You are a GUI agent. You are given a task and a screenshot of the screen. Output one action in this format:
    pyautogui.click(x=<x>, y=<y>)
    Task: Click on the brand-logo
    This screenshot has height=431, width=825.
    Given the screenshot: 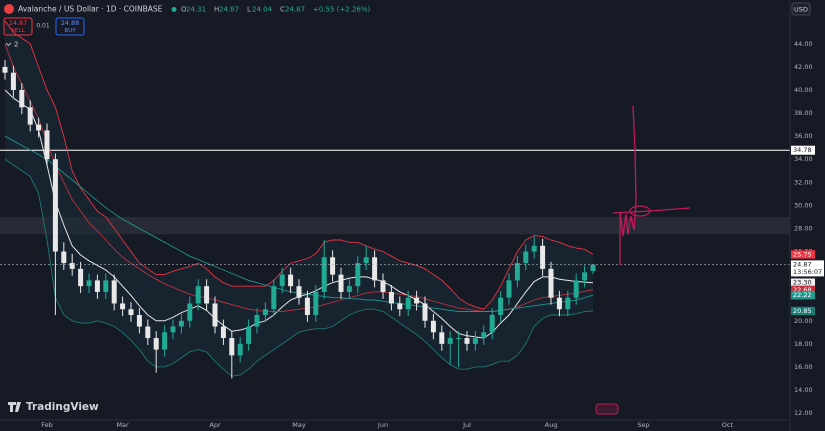 What is the action you would take?
    pyautogui.click(x=14, y=407)
    